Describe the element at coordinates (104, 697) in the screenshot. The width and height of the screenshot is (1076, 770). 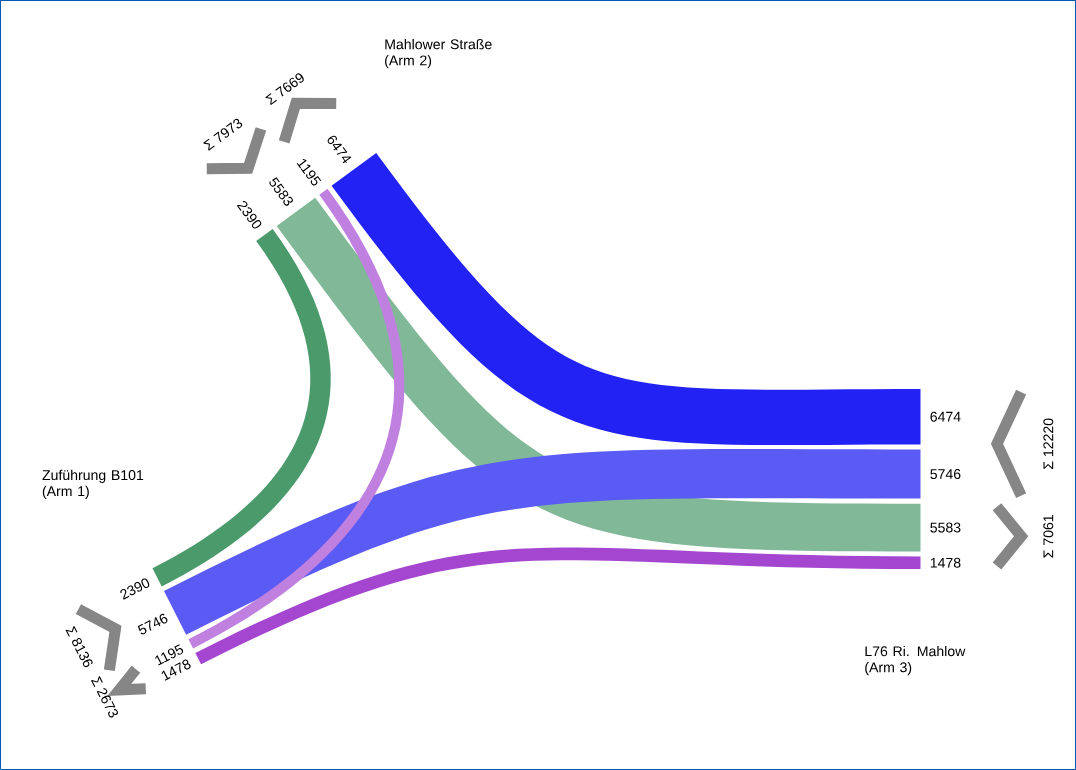
I see `text: Σ 2673` at that location.